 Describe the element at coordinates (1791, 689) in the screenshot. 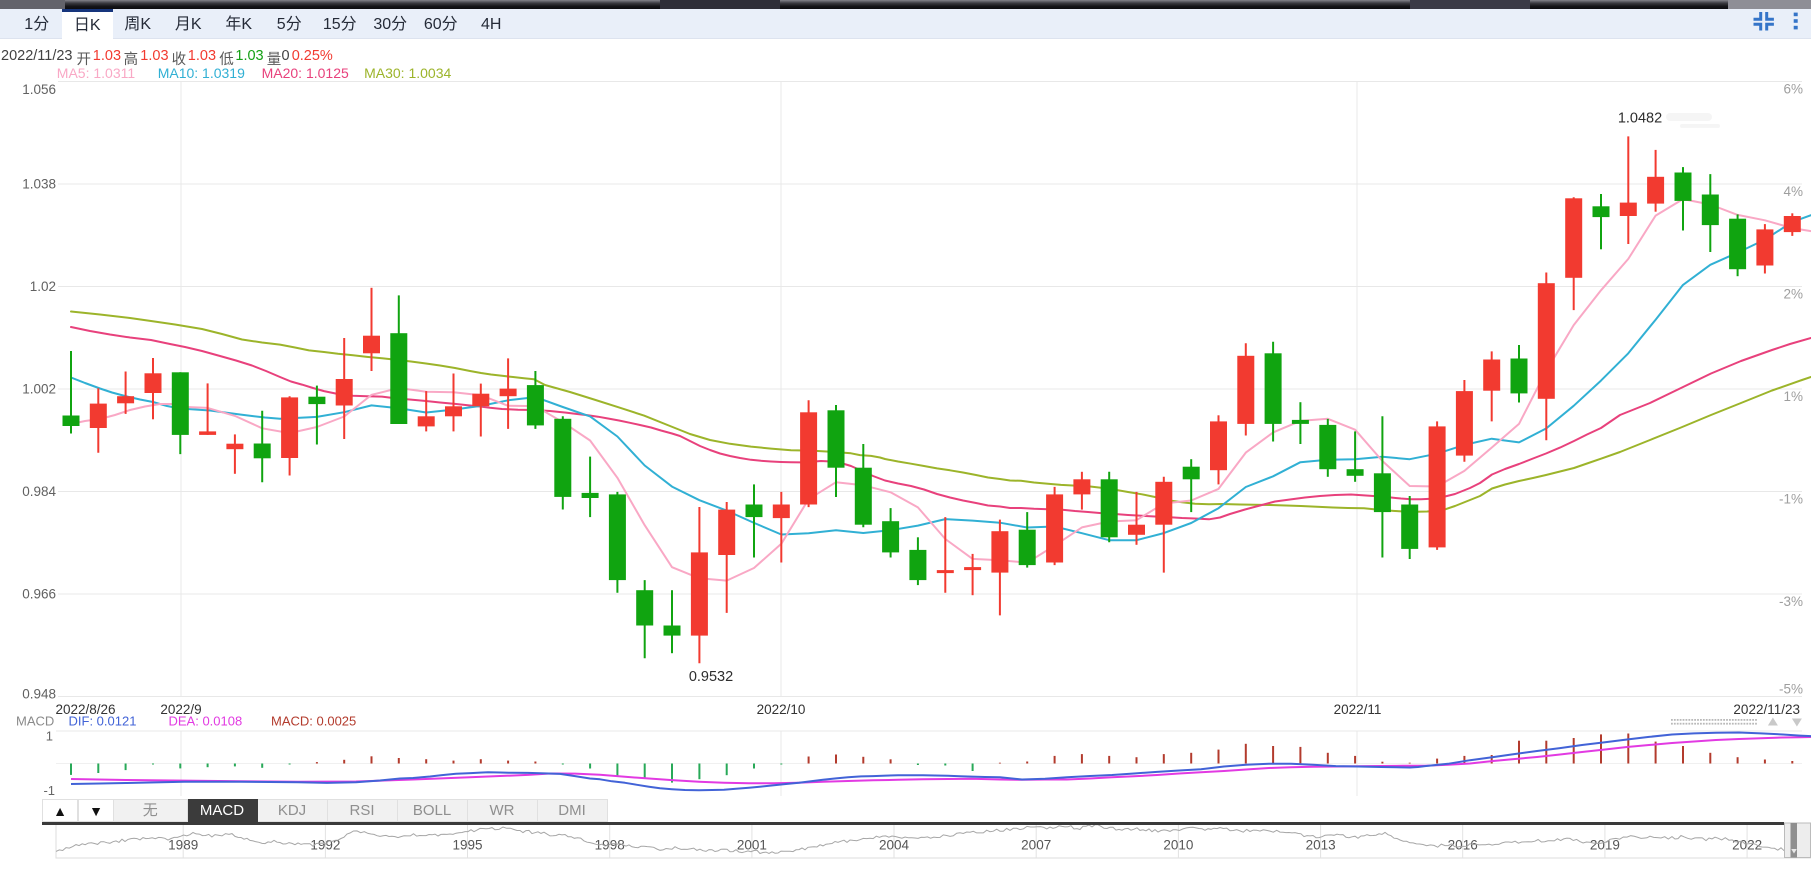

I see `svg-text: -5%` at that location.